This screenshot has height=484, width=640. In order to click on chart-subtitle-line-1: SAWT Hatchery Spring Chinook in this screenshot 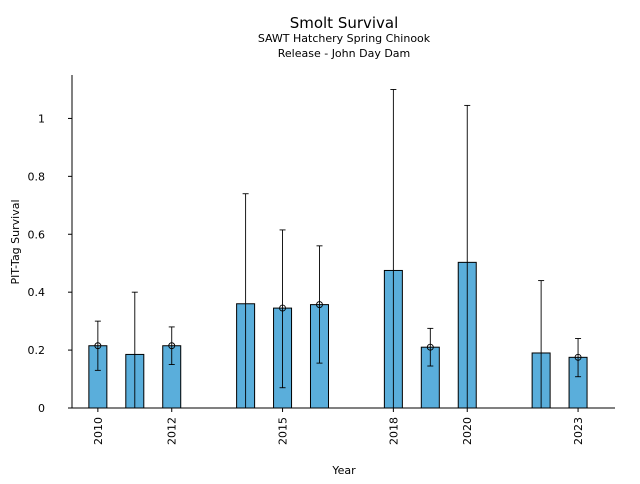, I will do `click(344, 38)`.